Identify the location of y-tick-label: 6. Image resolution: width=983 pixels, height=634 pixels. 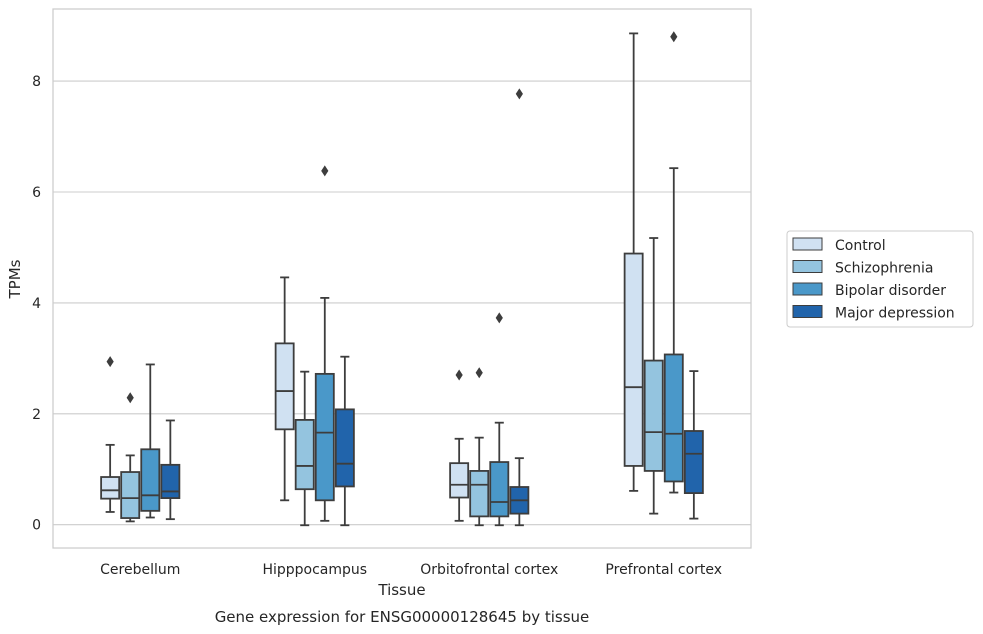
(36, 193).